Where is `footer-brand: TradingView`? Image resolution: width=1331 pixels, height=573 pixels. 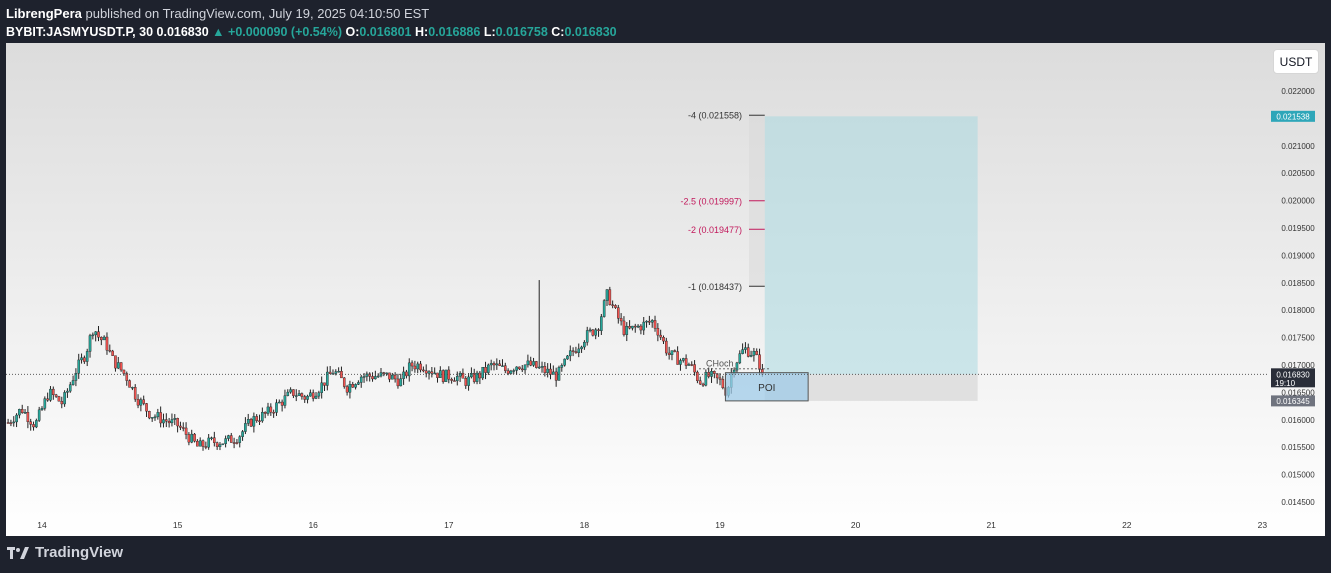
footer-brand: TradingView is located at coordinates (65, 552).